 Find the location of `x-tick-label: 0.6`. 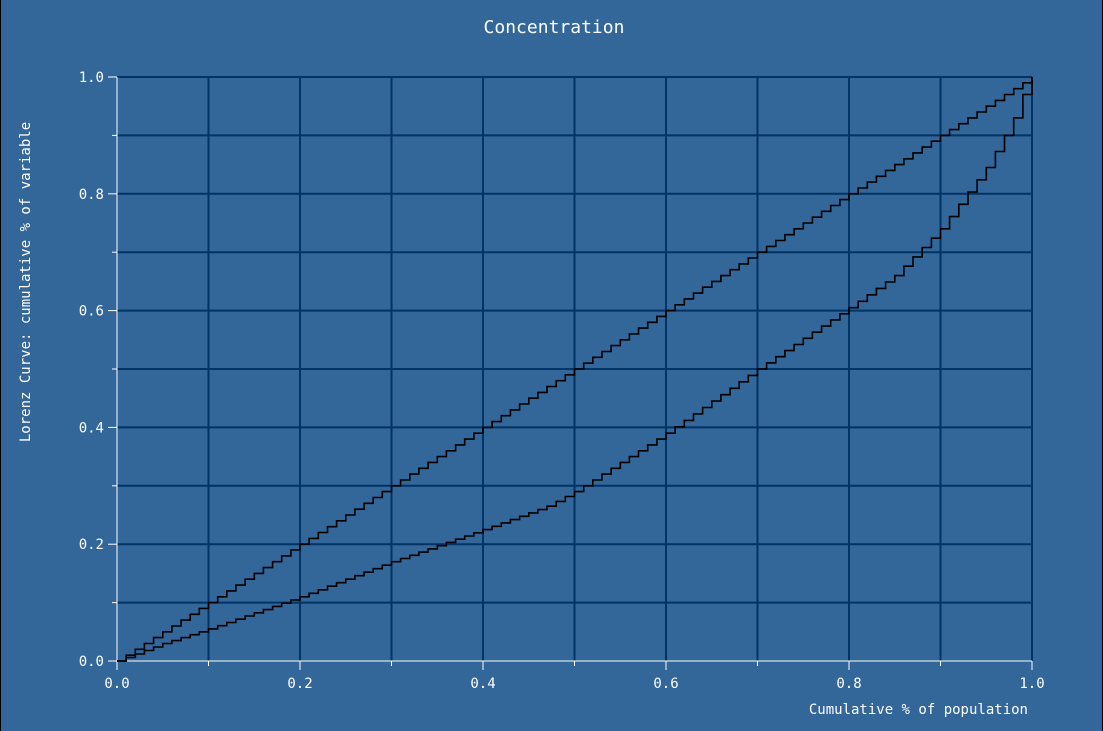

x-tick-label: 0.6 is located at coordinates (665, 684).